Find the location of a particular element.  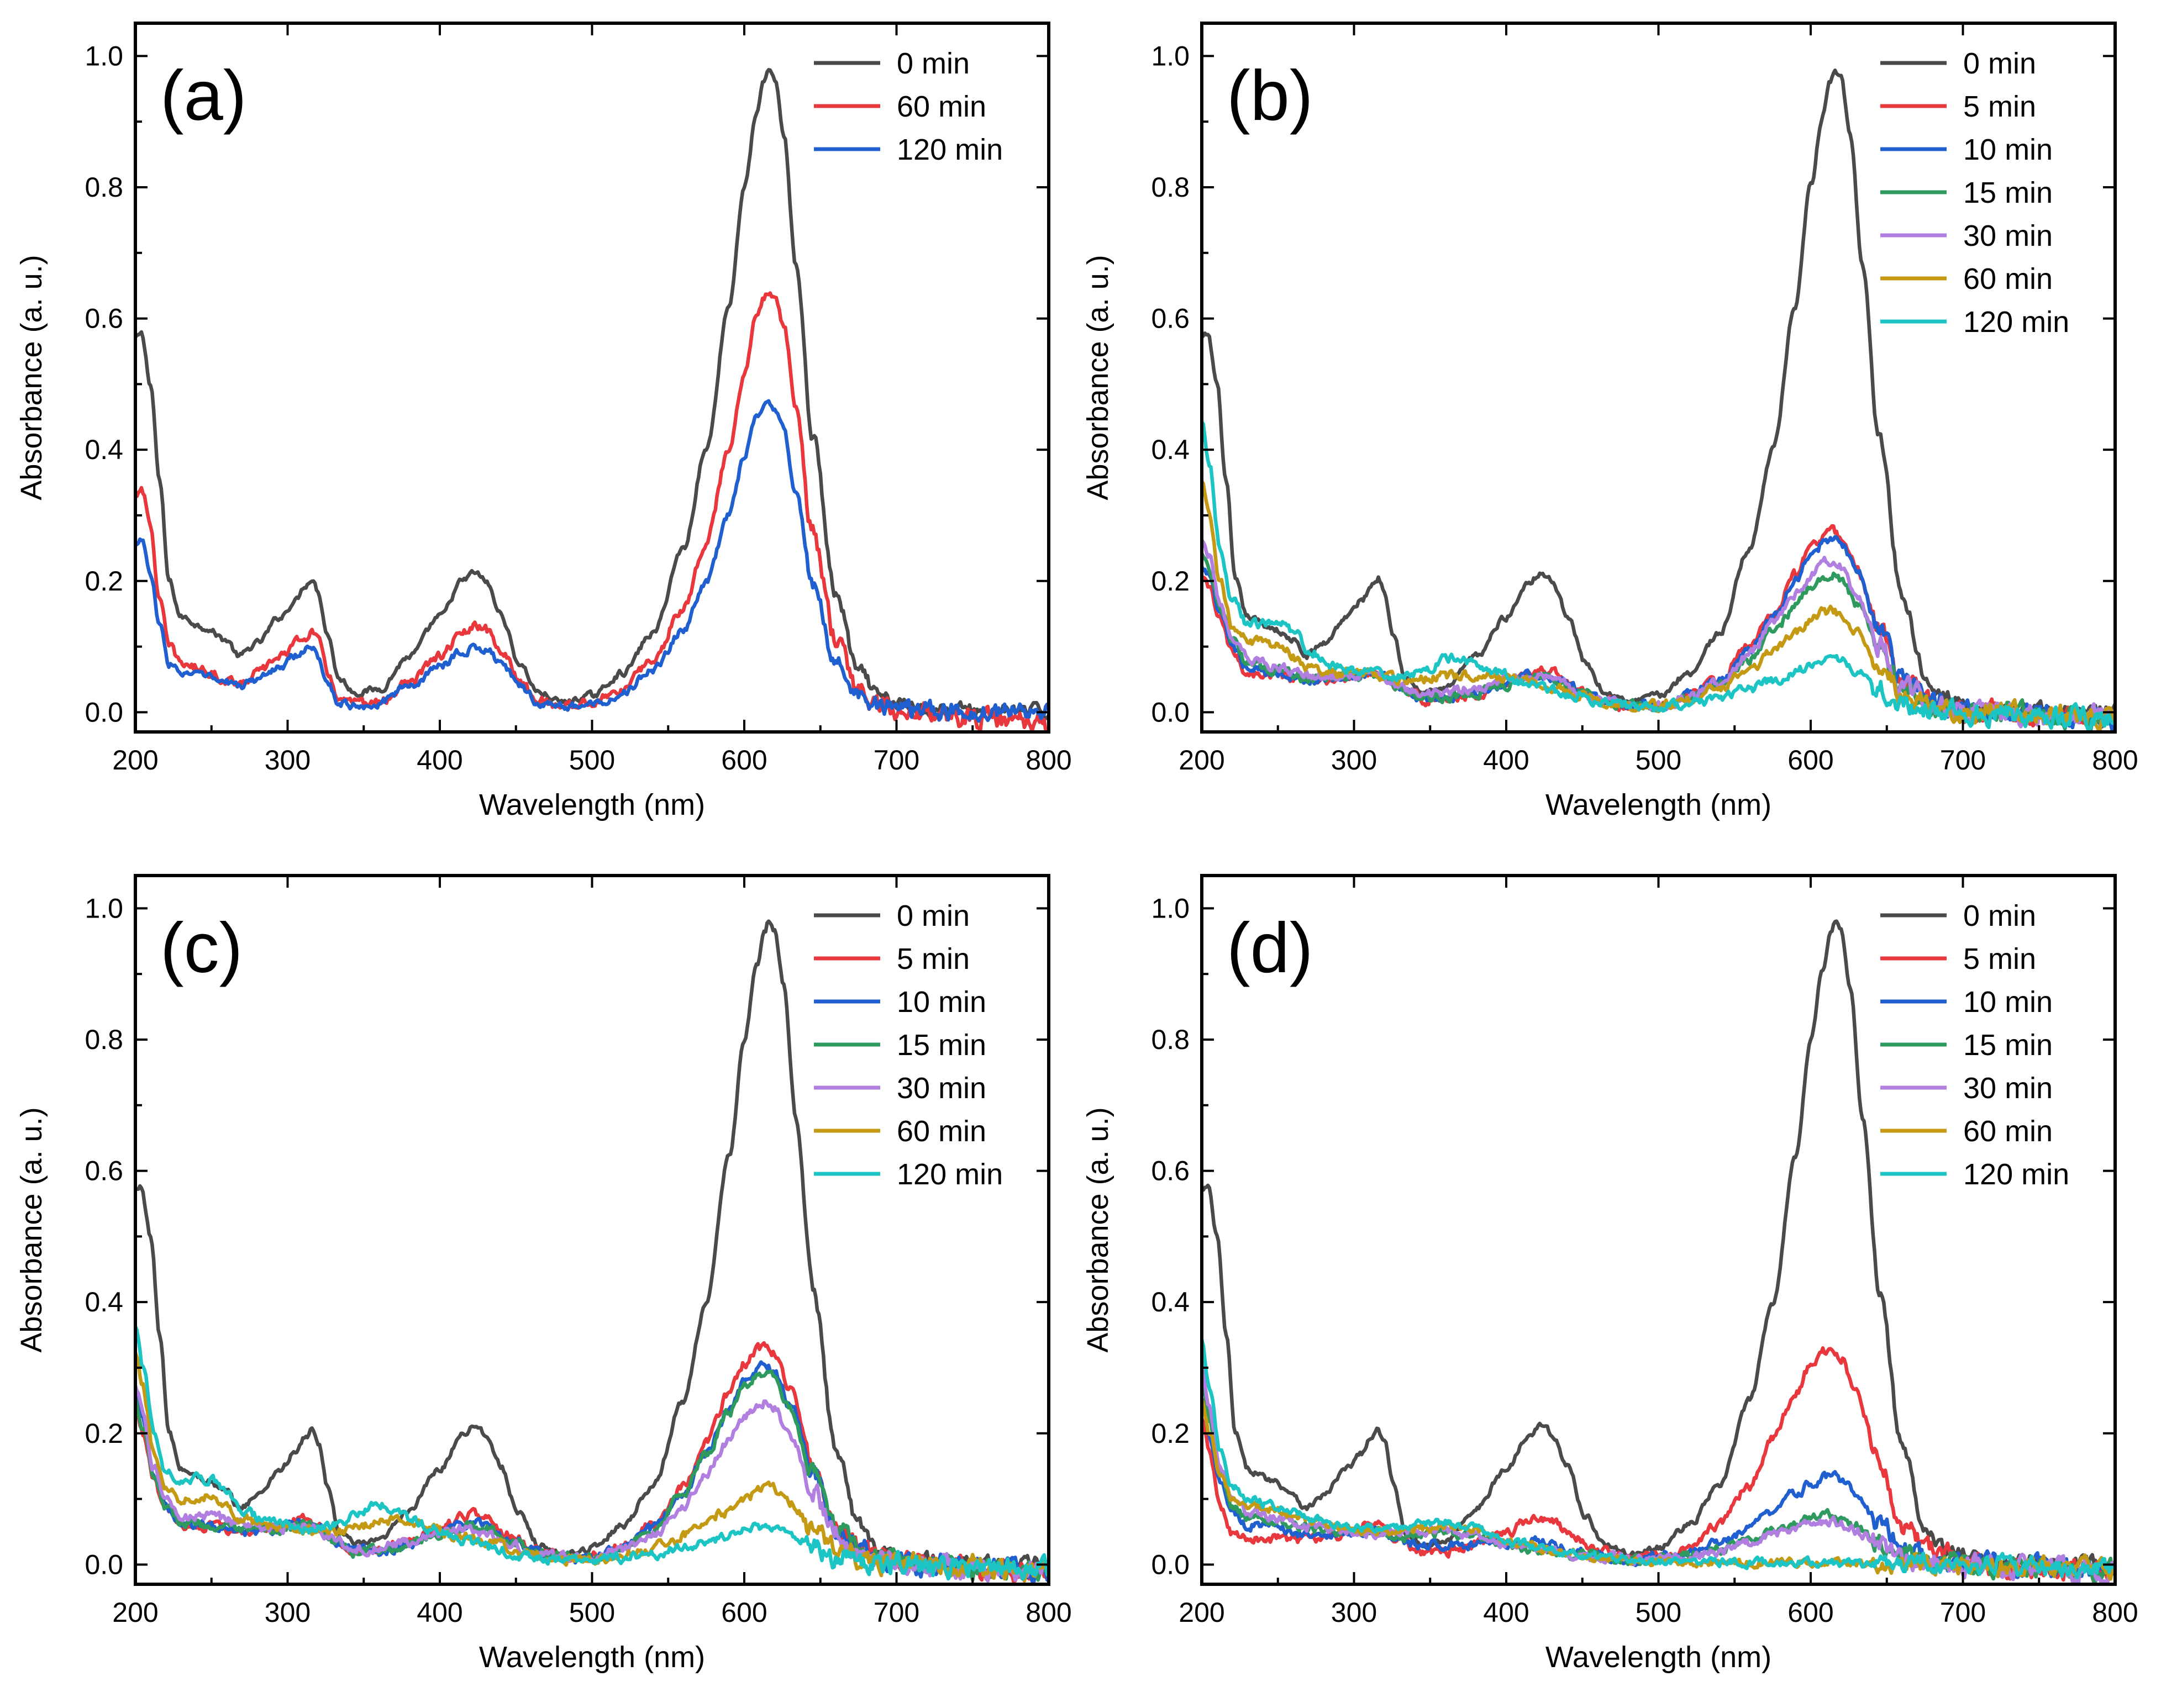

legend: 0 min 60 min 120 min is located at coordinates (908, 107).